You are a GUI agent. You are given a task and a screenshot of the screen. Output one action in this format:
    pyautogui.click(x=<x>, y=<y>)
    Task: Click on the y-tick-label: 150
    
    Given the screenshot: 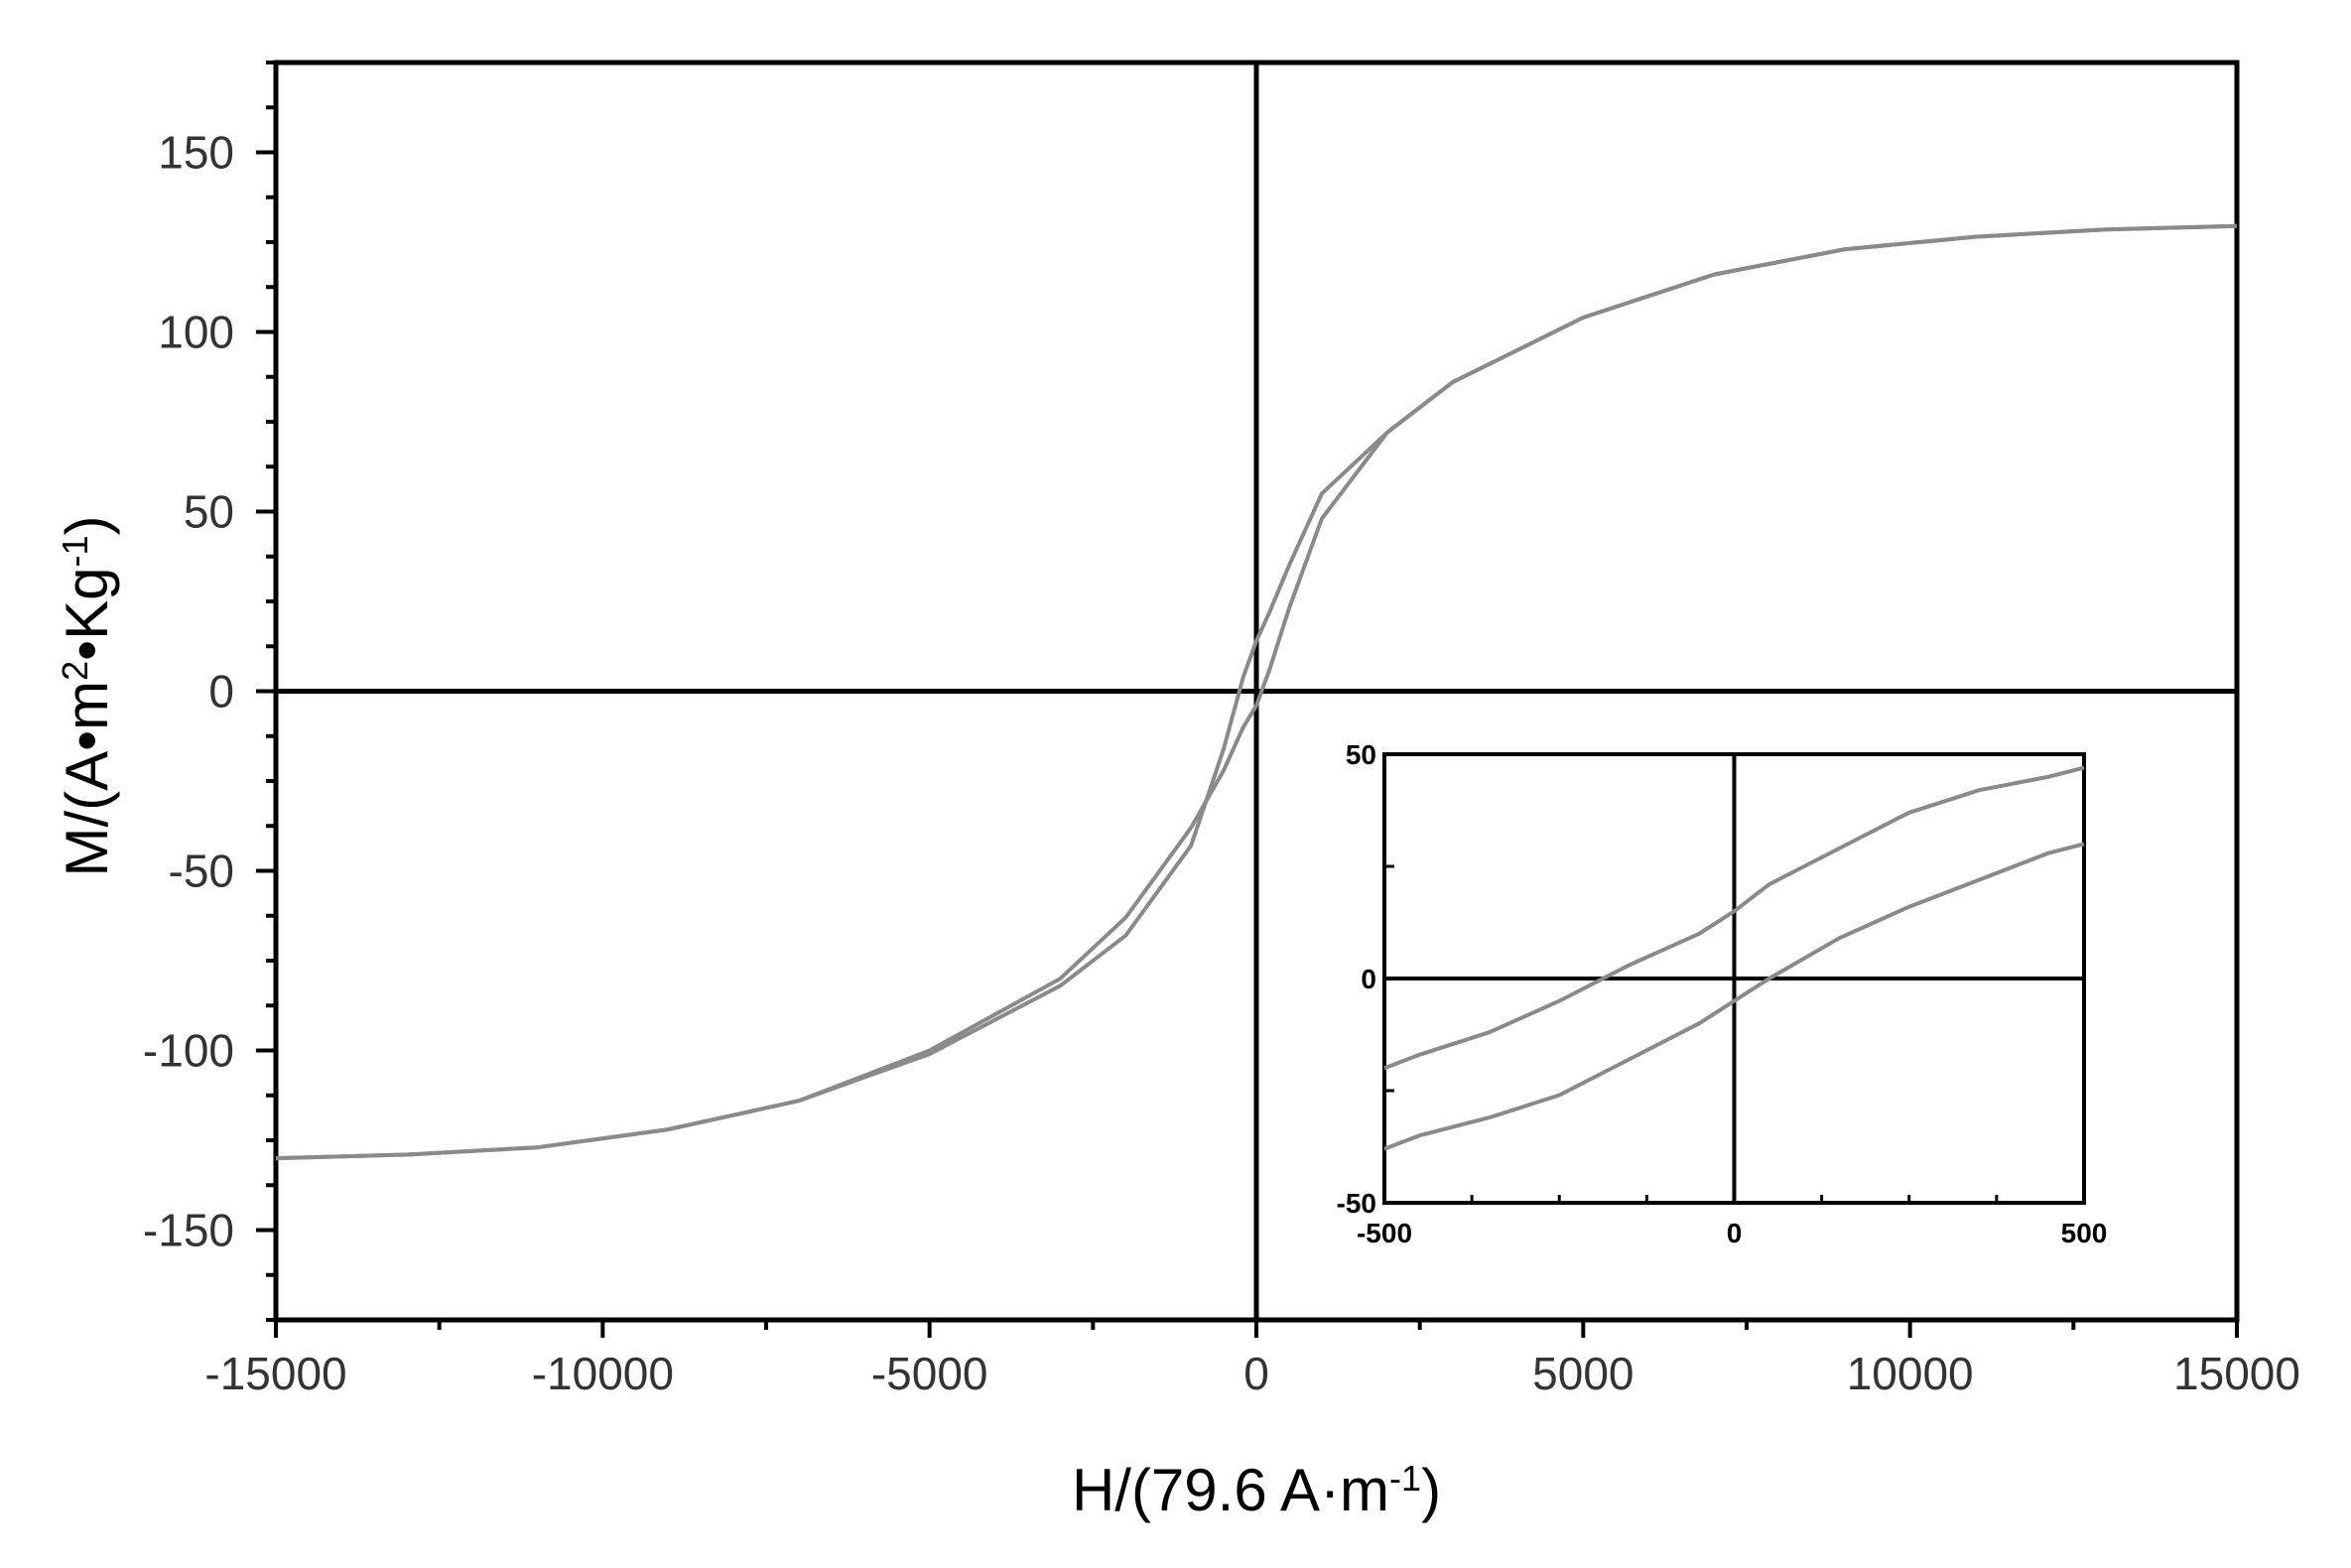 What is the action you would take?
    pyautogui.click(x=196, y=153)
    